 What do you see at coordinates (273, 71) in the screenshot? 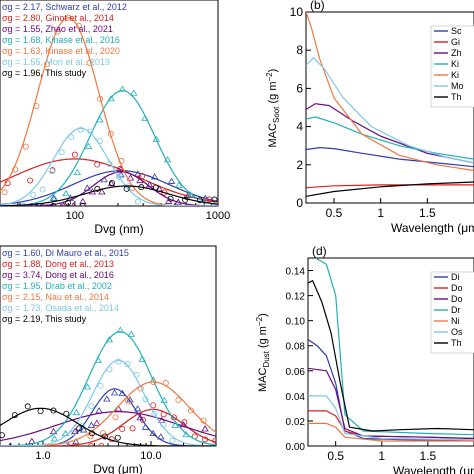
I see `y-axis-label-end: )` at bounding box center [273, 71].